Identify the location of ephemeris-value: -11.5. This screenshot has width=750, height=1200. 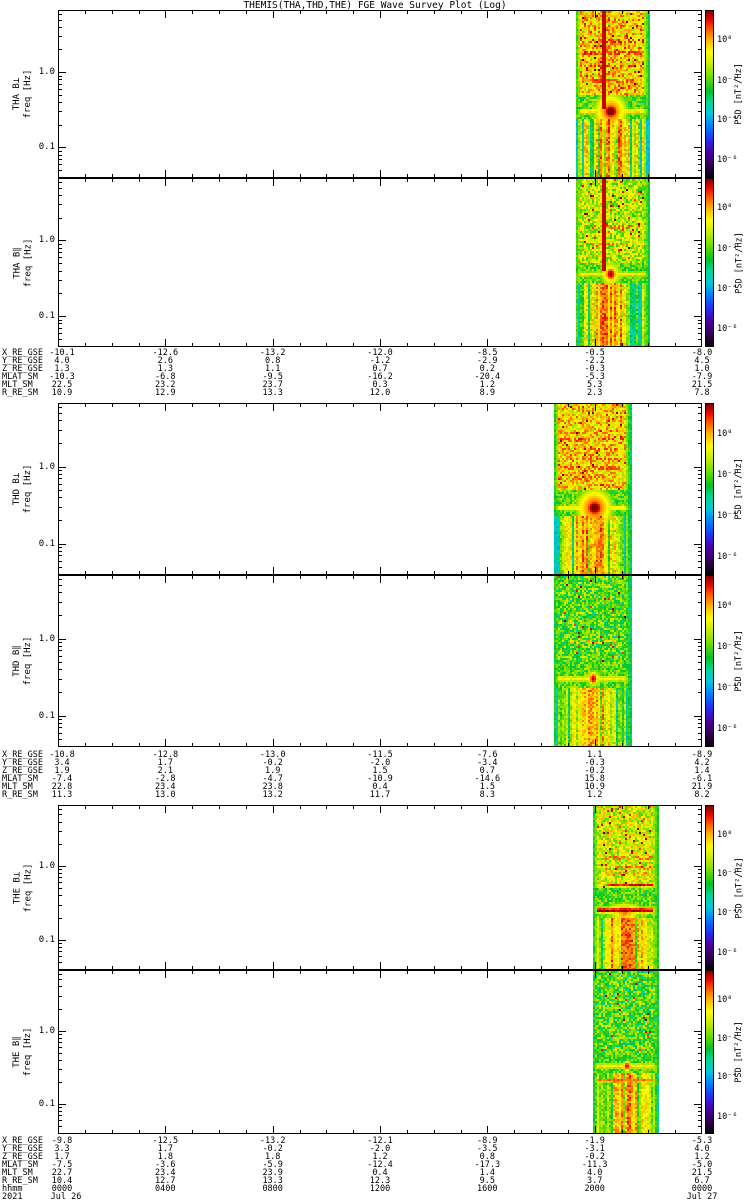
(380, 755).